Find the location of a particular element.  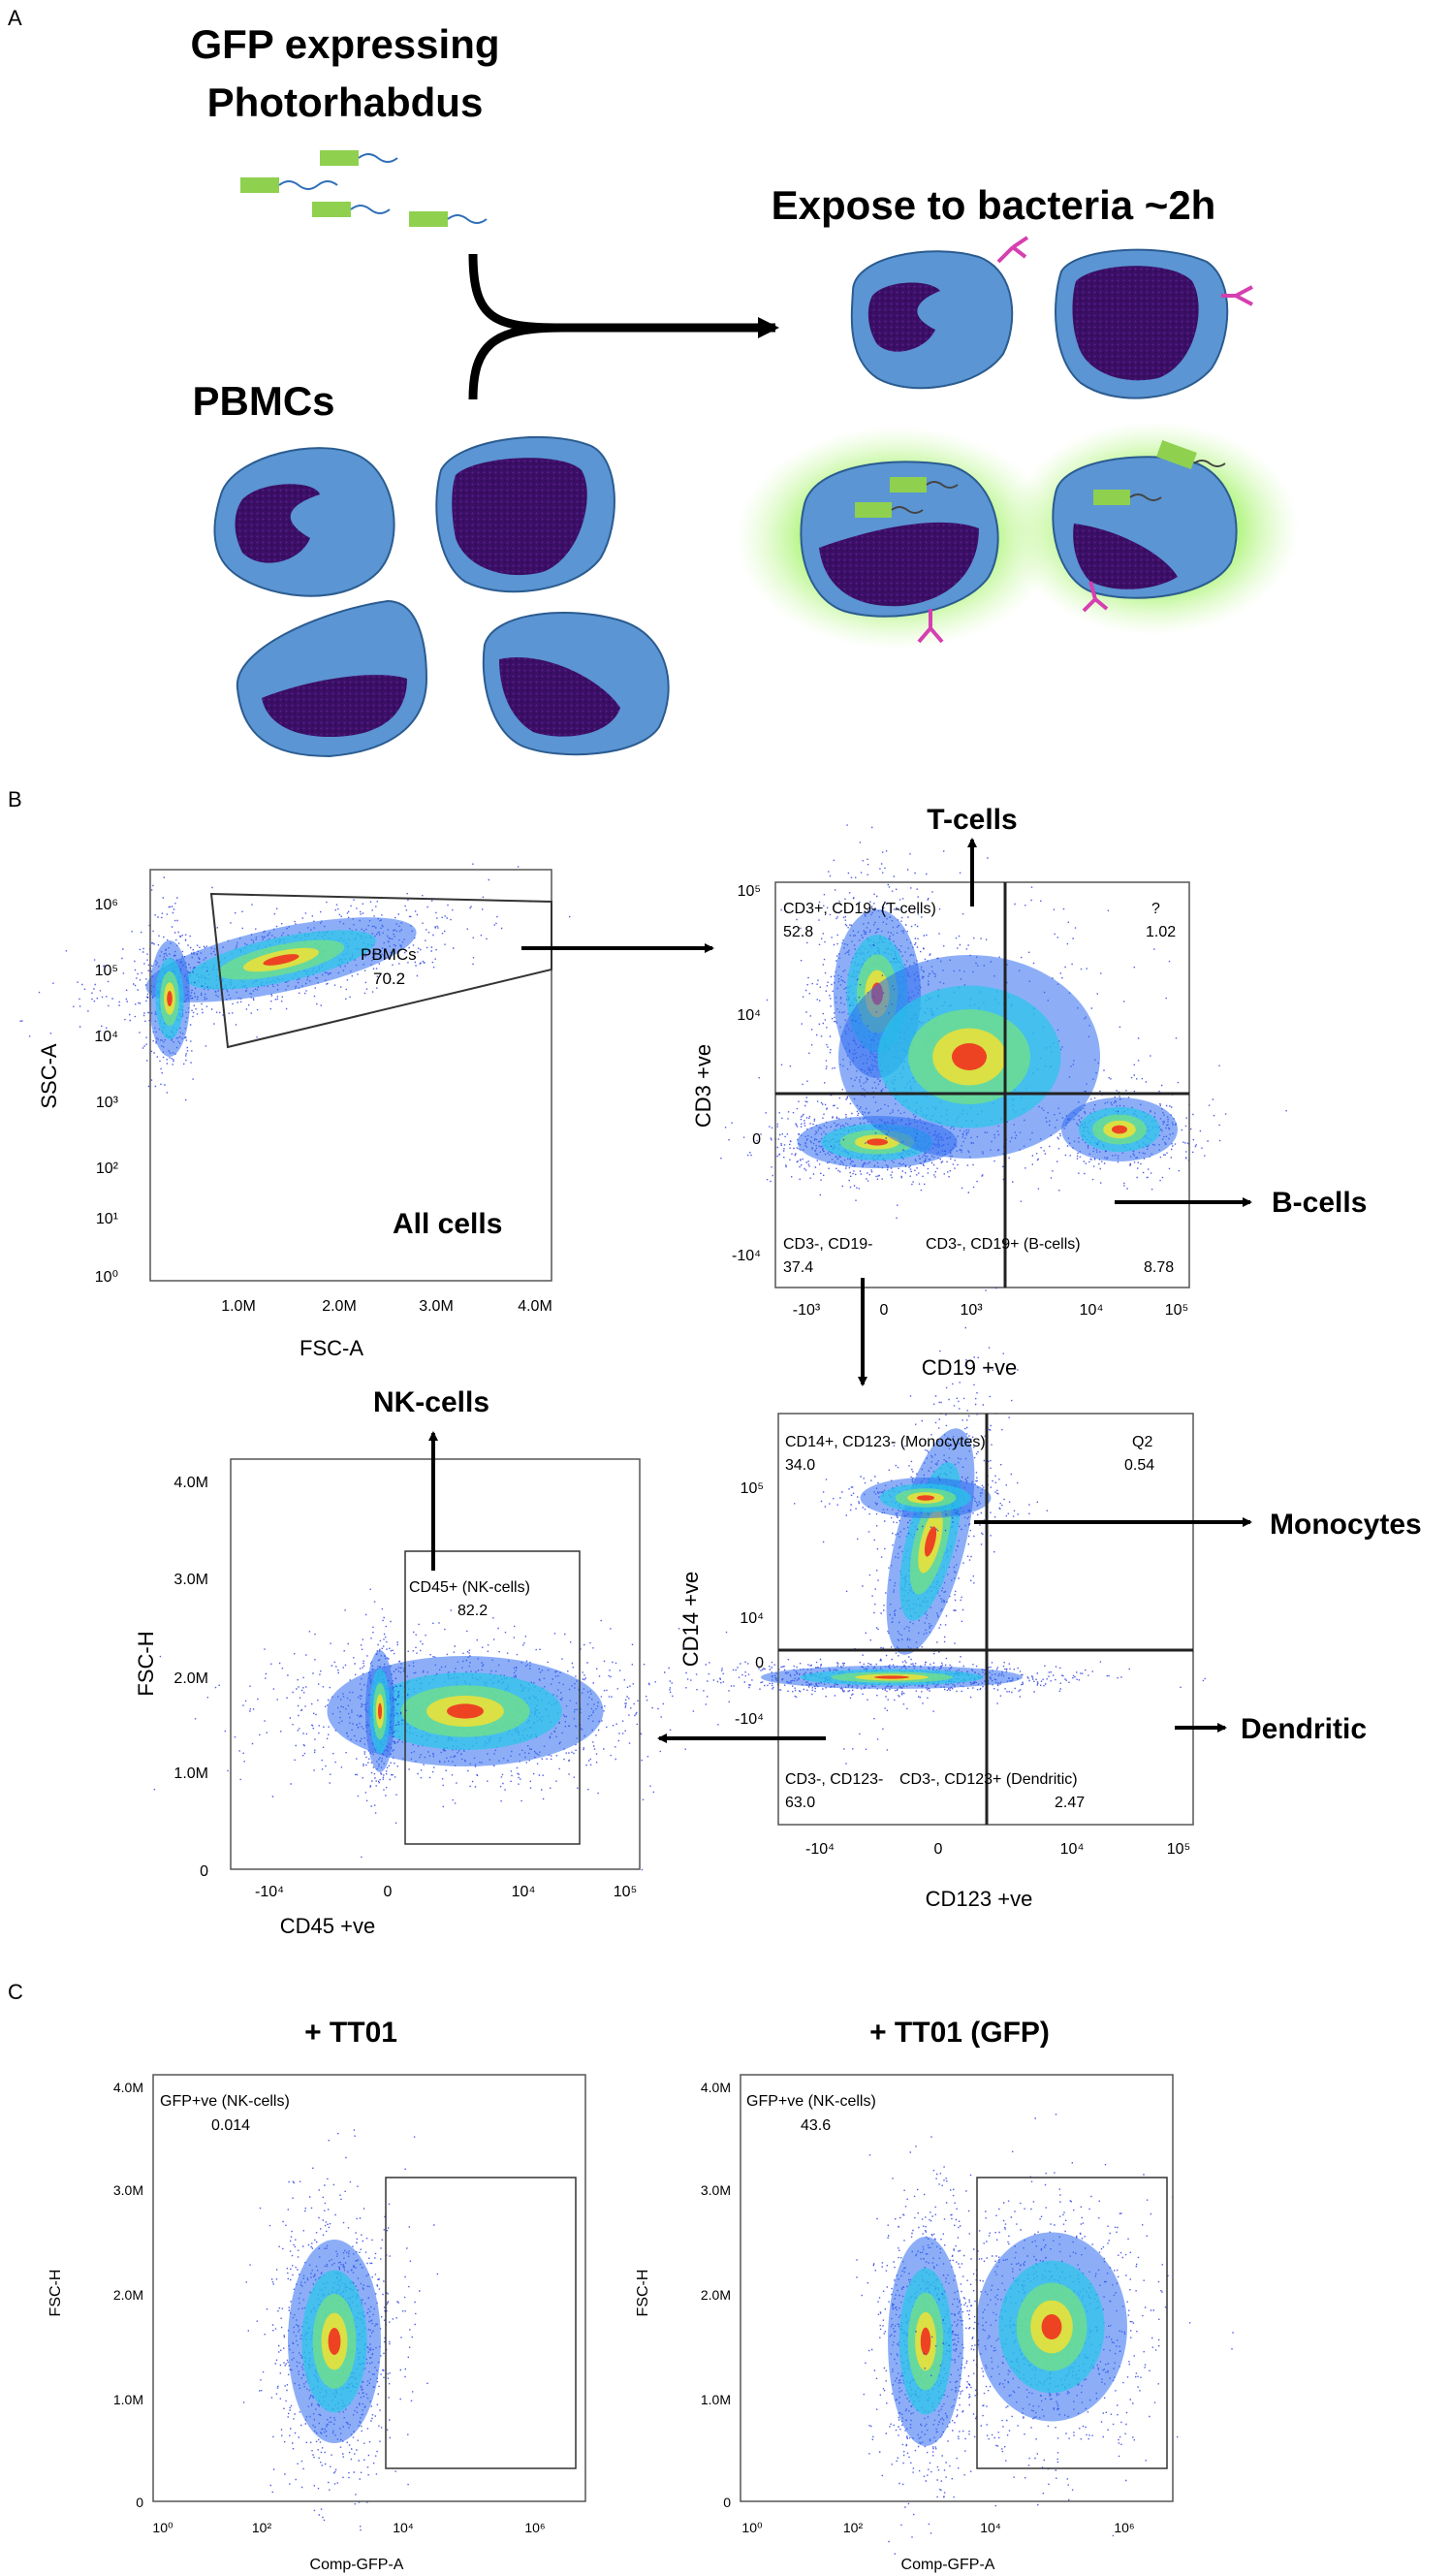

density-plot-tt01 is located at coordinates (340, 2348).